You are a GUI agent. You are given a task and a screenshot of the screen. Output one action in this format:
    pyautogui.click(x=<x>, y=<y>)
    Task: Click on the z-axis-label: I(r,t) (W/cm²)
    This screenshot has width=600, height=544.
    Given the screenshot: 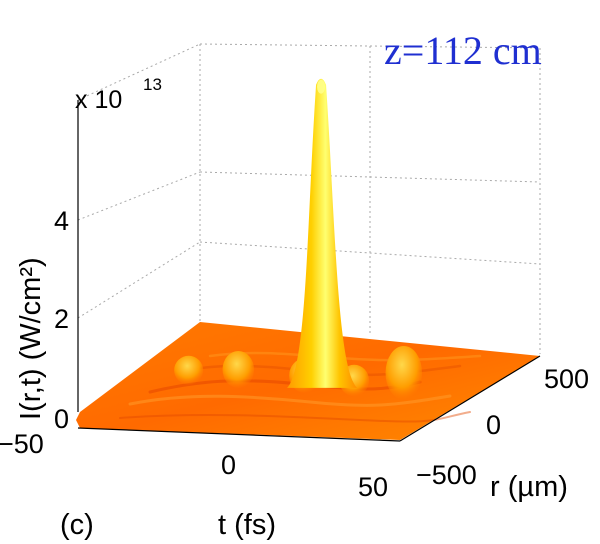 What is the action you would take?
    pyautogui.click(x=31, y=338)
    